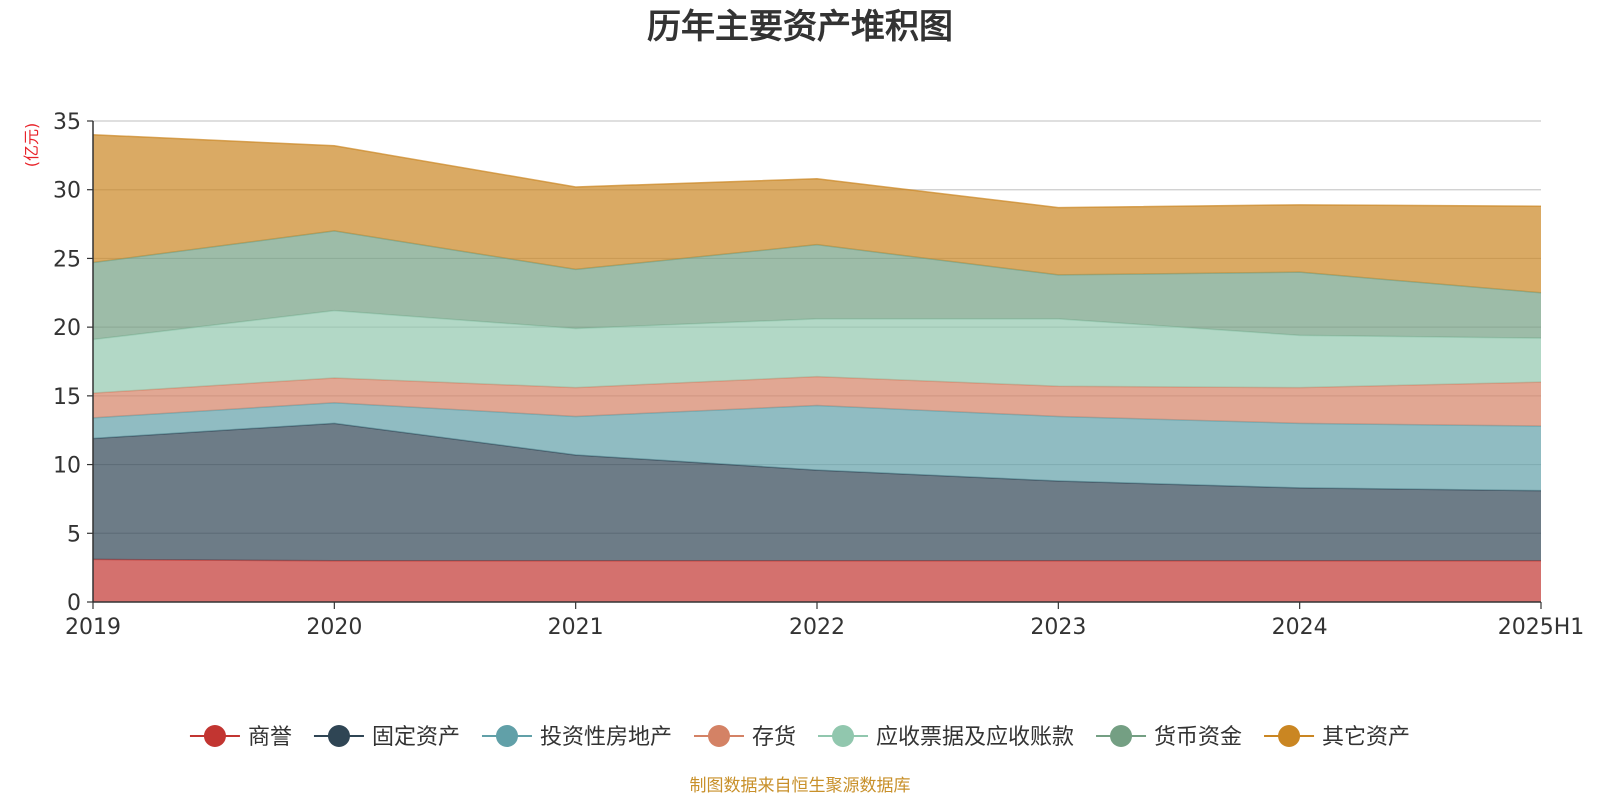 The width and height of the screenshot is (1600, 800). Describe the element at coordinates (800, 786) in the screenshot. I see `data-source-note: 制图数据来自恒生聚源数据库` at that location.